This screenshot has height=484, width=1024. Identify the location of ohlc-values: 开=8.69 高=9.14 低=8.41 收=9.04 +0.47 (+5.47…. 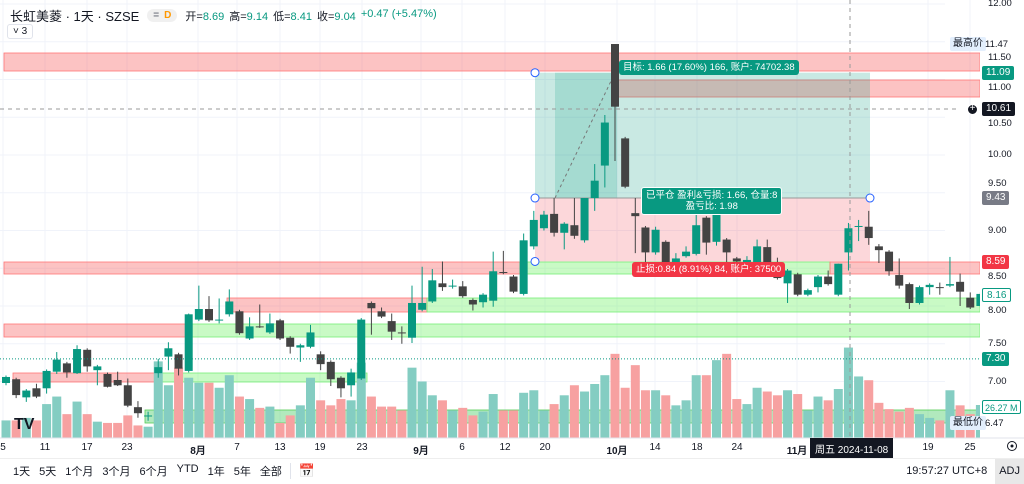
(310, 16).